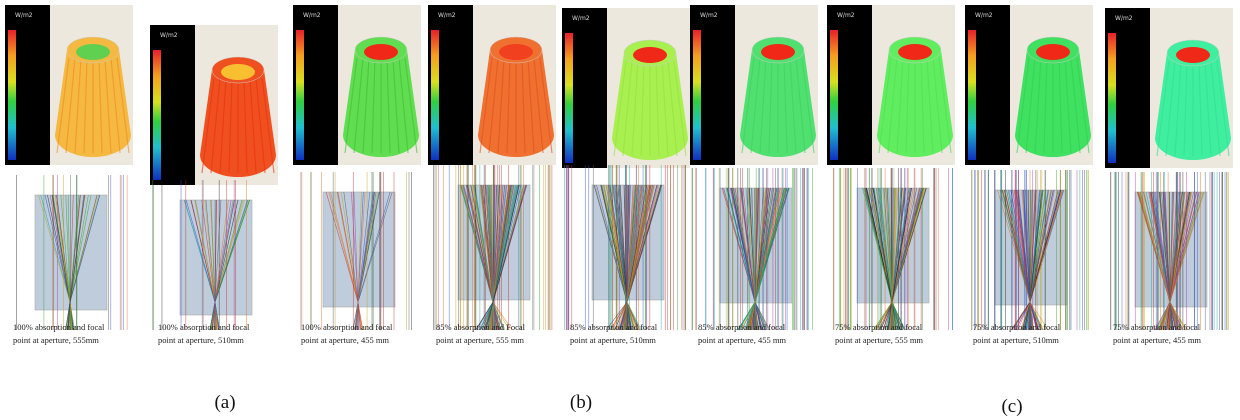 The height and width of the screenshot is (420, 1240). What do you see at coordinates (879, 340) in the screenshot?
I see `caption-line: point at aperture, 555 mm` at bounding box center [879, 340].